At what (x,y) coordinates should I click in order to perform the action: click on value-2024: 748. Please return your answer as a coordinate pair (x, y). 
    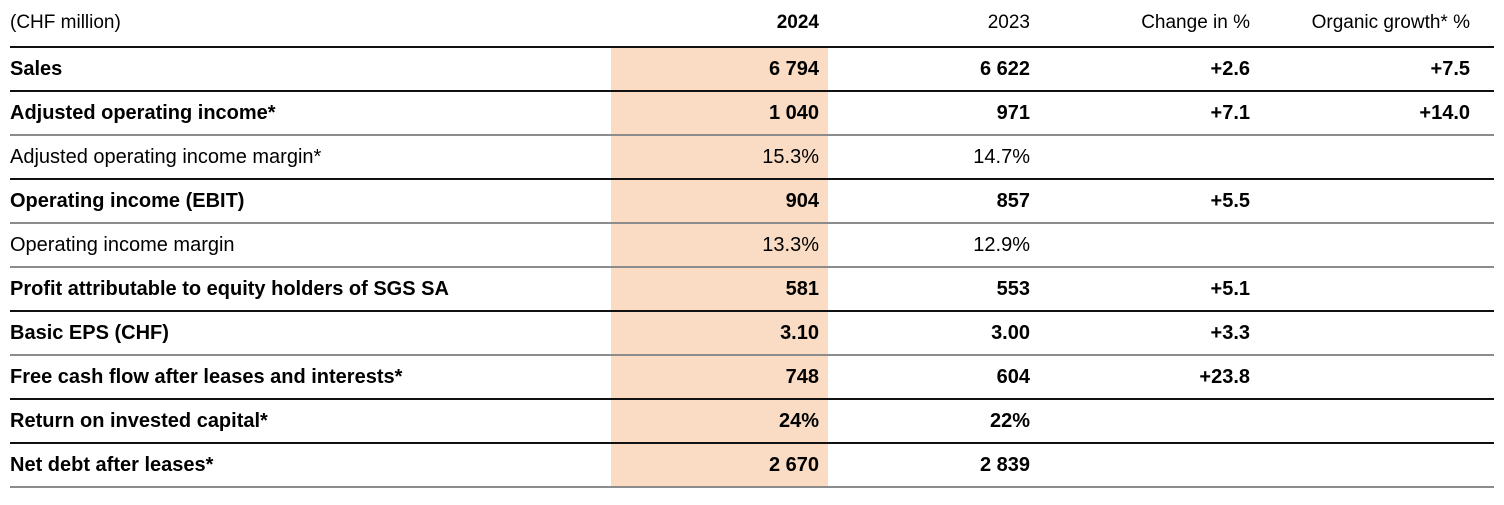
    Looking at the image, I should click on (719, 377).